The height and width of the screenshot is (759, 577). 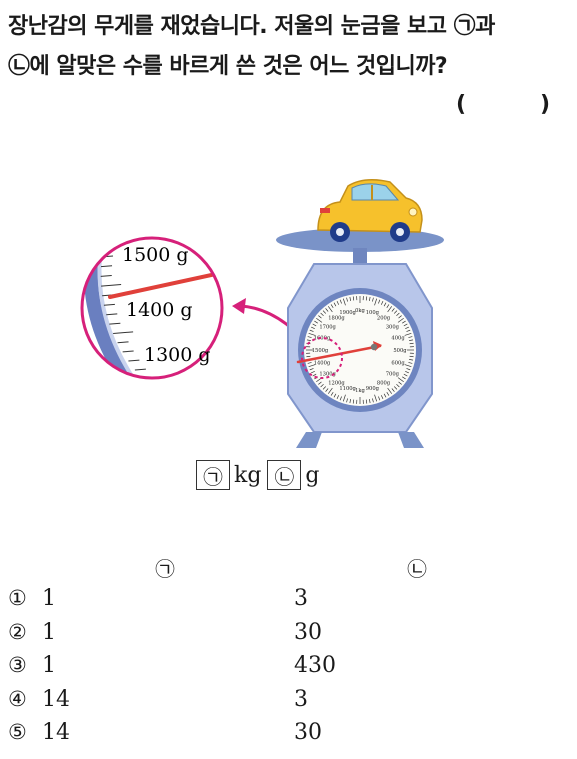 I want to click on dial-label: 1200g, so click(x=336, y=383).